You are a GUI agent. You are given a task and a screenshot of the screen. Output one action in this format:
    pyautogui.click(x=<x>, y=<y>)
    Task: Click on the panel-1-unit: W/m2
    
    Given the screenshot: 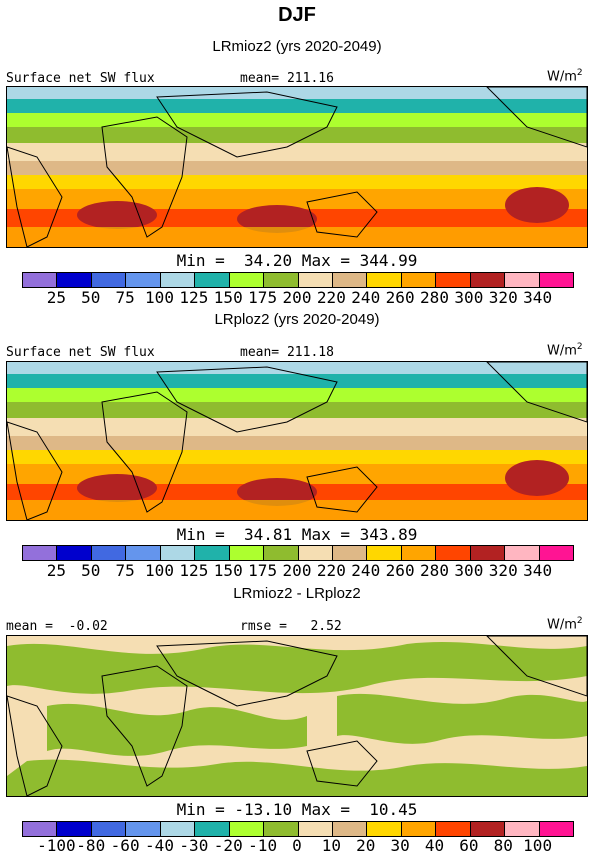 What is the action you would take?
    pyautogui.click(x=565, y=76)
    